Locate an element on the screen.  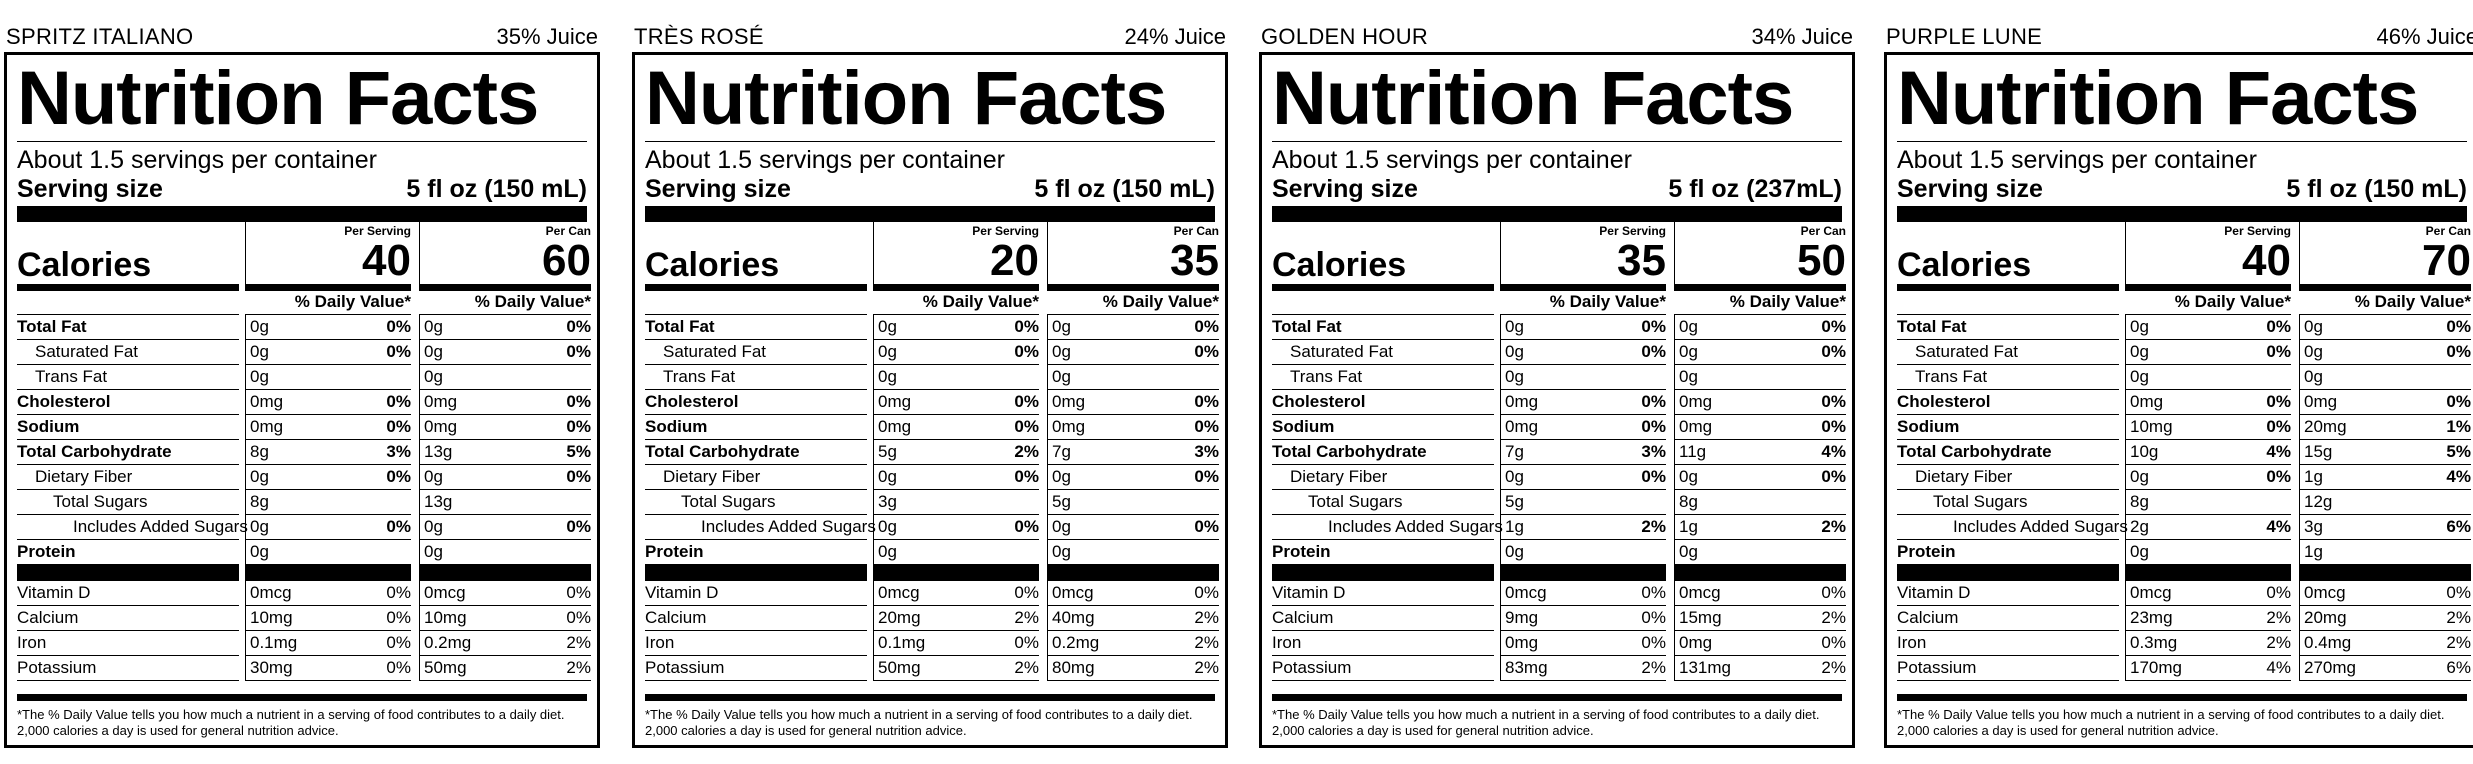
percent-dv: 3% is located at coordinates (1653, 451).